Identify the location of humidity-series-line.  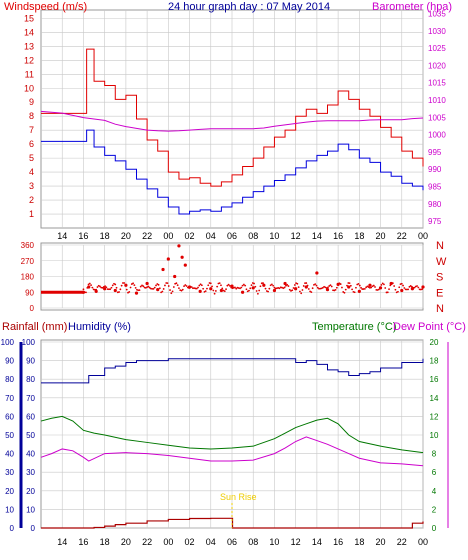
(232, 371).